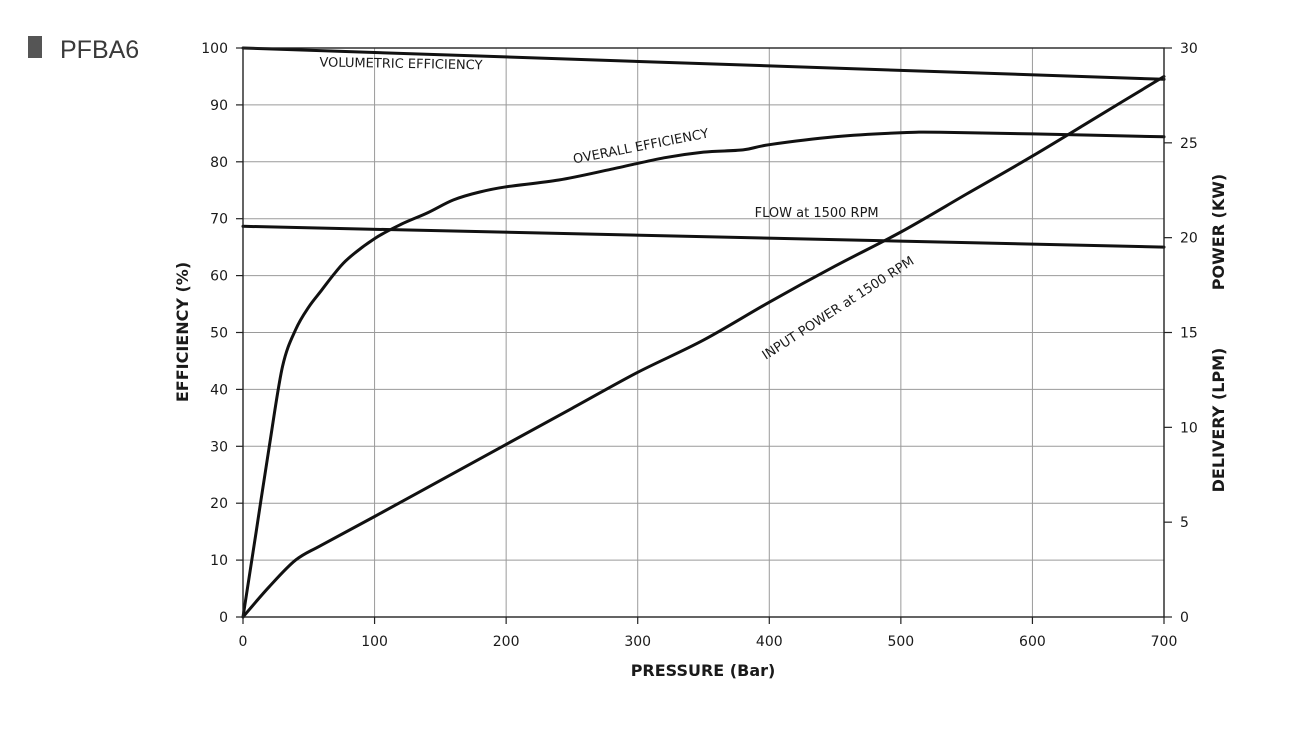  What do you see at coordinates (223, 618) in the screenshot?
I see `y-tick-label: 0` at bounding box center [223, 618].